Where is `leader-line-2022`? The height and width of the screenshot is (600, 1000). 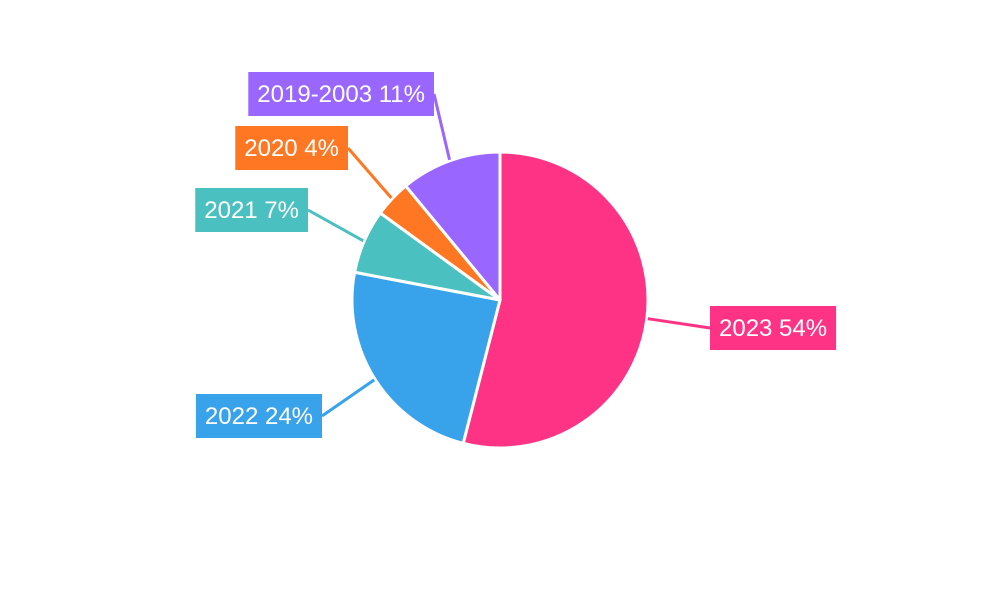
leader-line-2022 is located at coordinates (348, 398).